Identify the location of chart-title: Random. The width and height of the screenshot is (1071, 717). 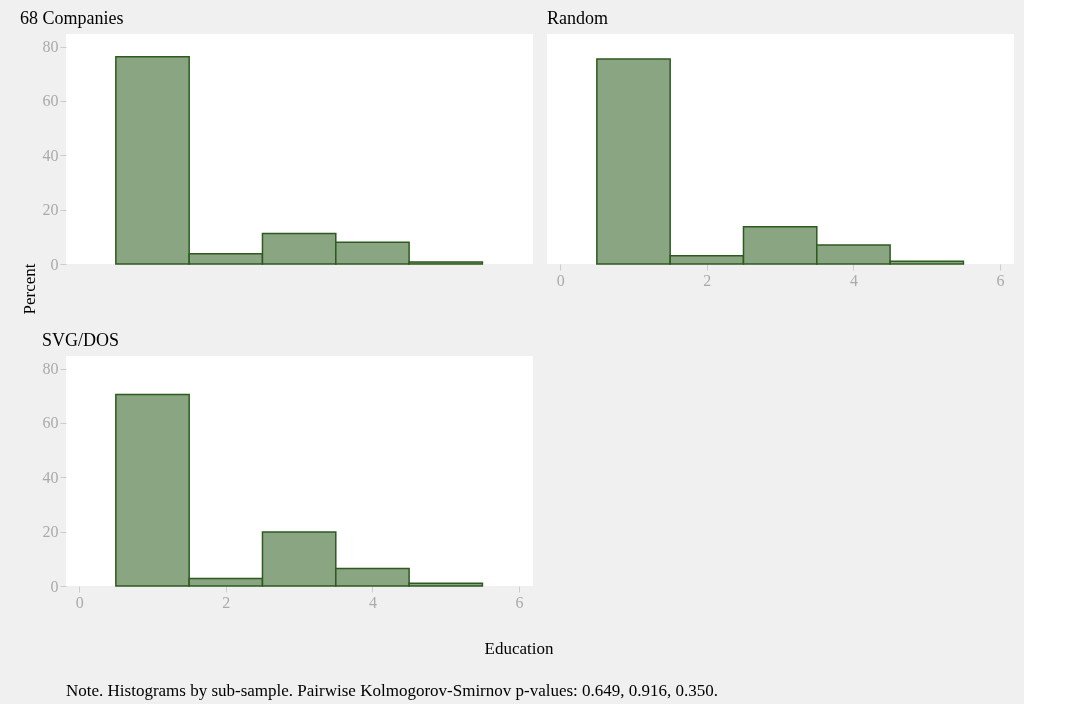
(577, 18).